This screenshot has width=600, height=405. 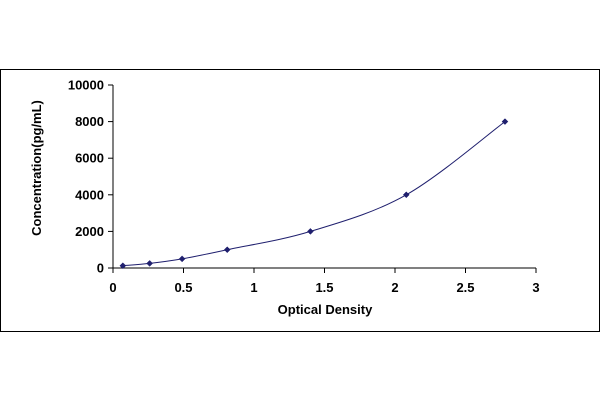 I want to click on x-tick-label: 3, so click(x=535, y=287).